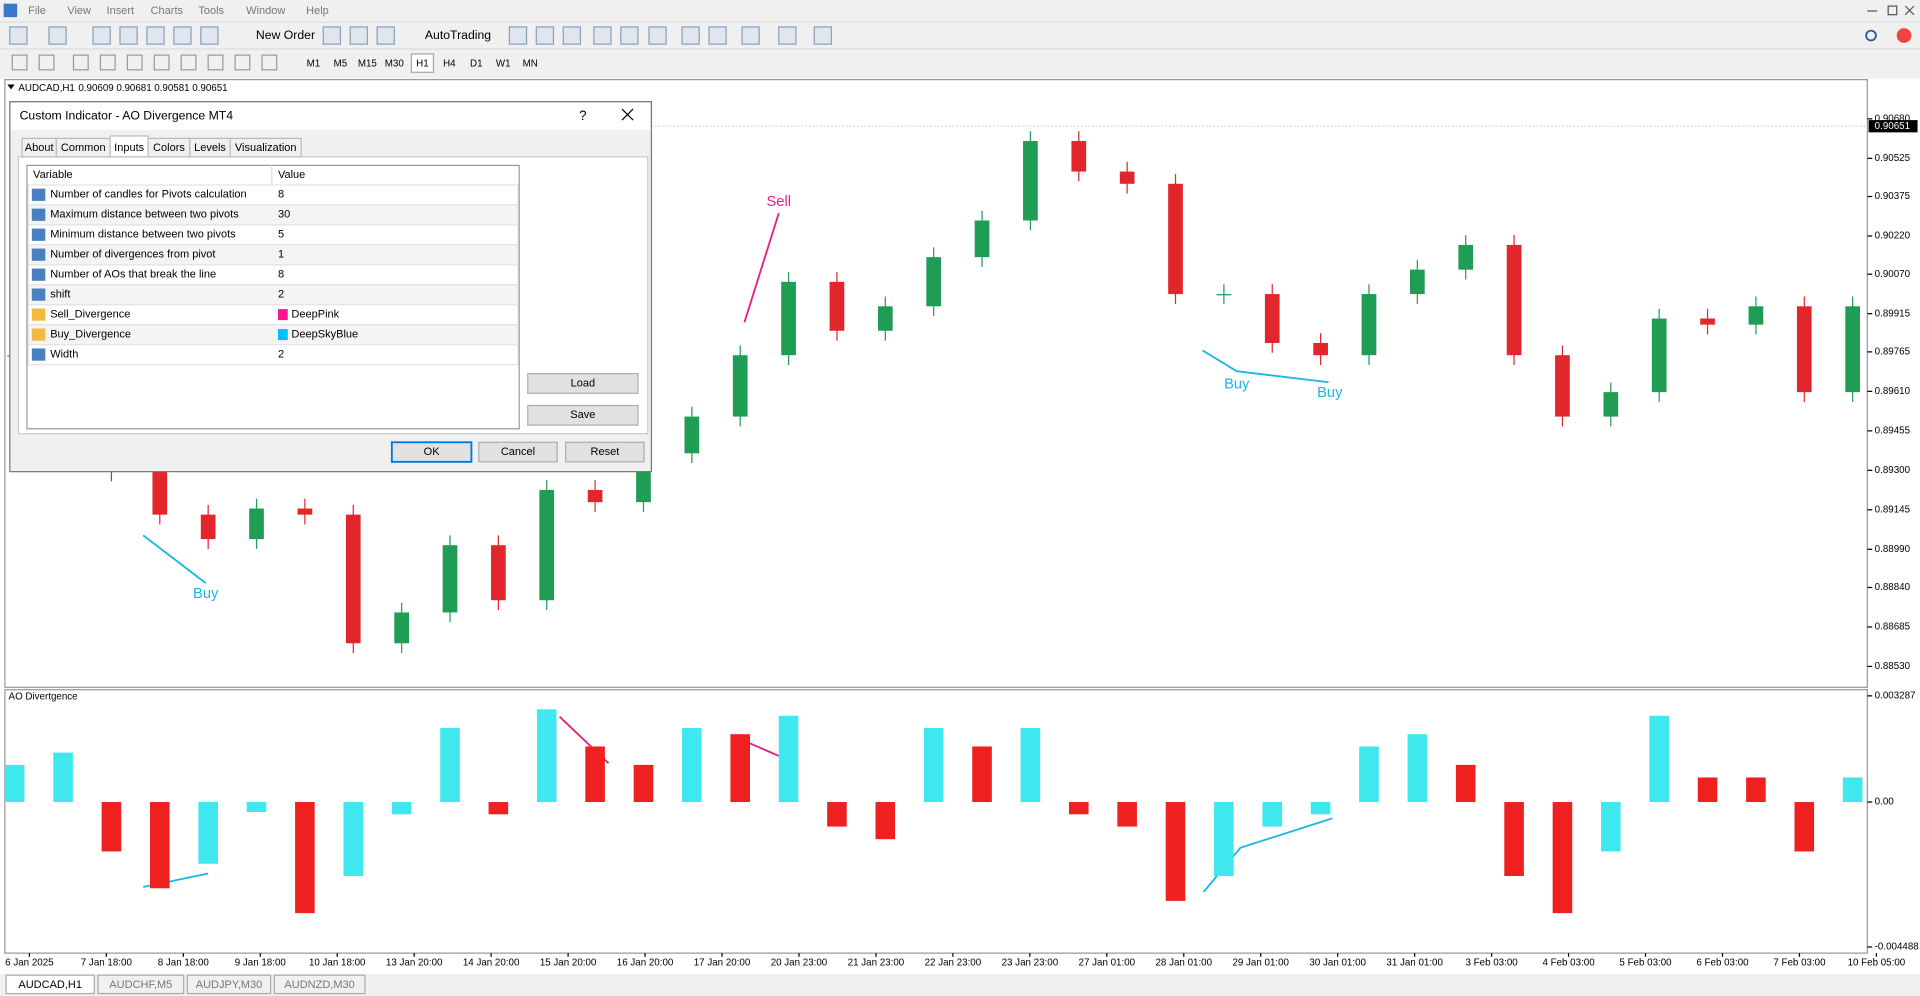 The height and width of the screenshot is (996, 1920). Describe the element at coordinates (37, 11) in the screenshot. I see `menu-item: File` at that location.